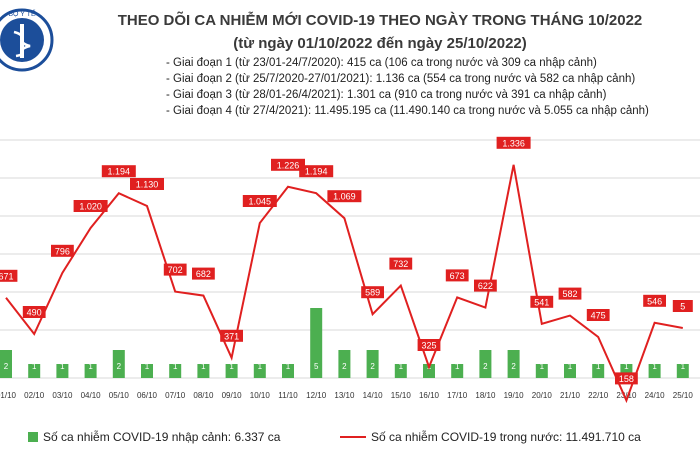 The width and height of the screenshot is (700, 450). I want to click on ministry-of-health-logo: BỘ Y TẾ, so click(30, 42).